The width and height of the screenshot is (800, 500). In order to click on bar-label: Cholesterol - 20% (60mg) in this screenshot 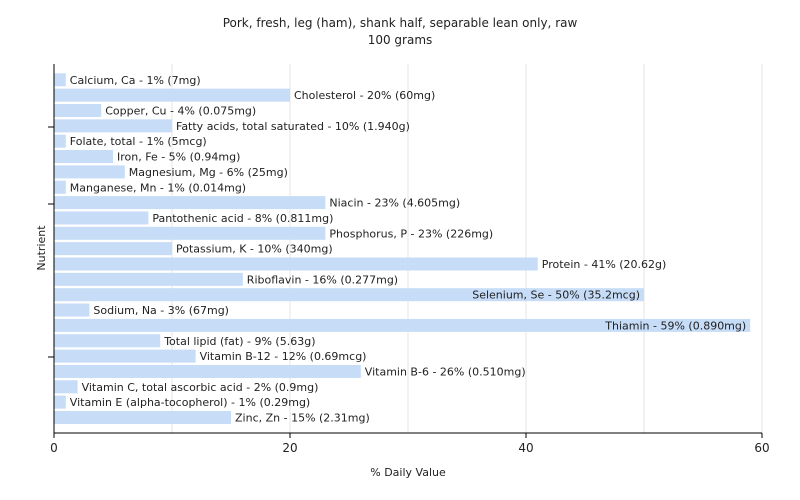, I will do `click(364, 95)`.